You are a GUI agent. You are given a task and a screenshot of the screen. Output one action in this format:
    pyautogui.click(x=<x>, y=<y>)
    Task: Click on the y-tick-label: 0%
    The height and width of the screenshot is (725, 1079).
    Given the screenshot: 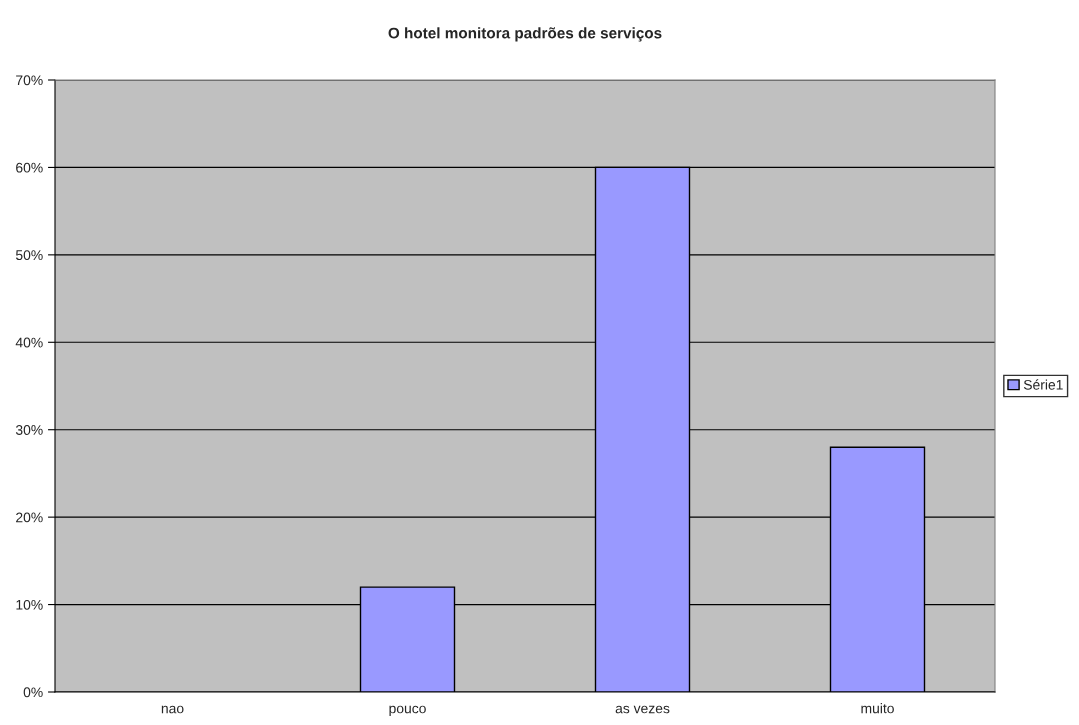 What is the action you would take?
    pyautogui.click(x=33, y=692)
    